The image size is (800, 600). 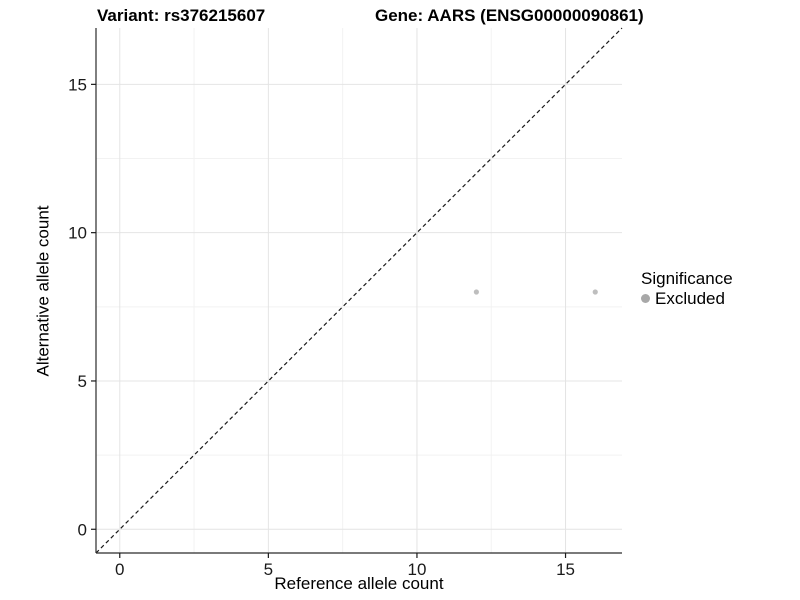 I want to click on legend: Significance Excluded, so click(x=687, y=288).